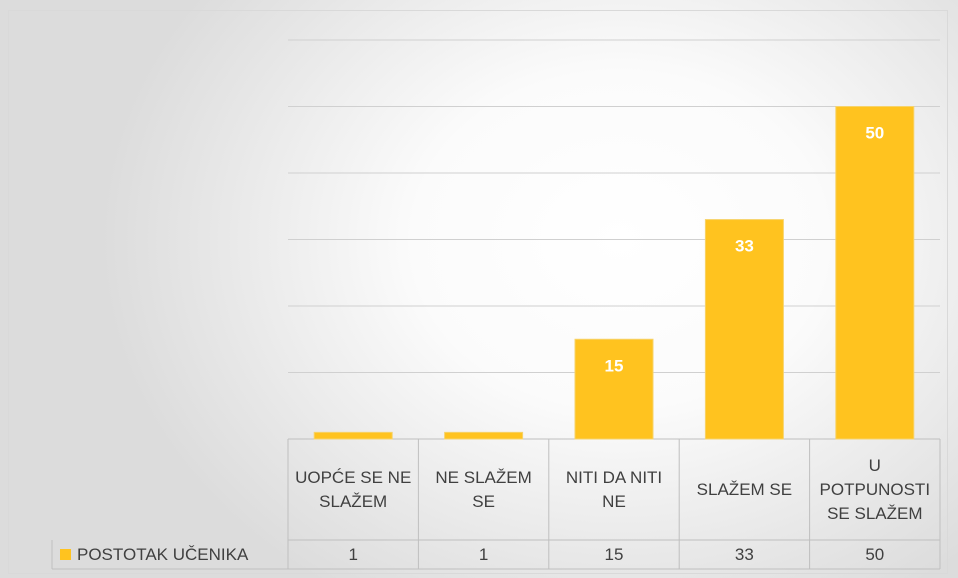 The height and width of the screenshot is (578, 958). I want to click on legend-swatch, so click(65, 554).